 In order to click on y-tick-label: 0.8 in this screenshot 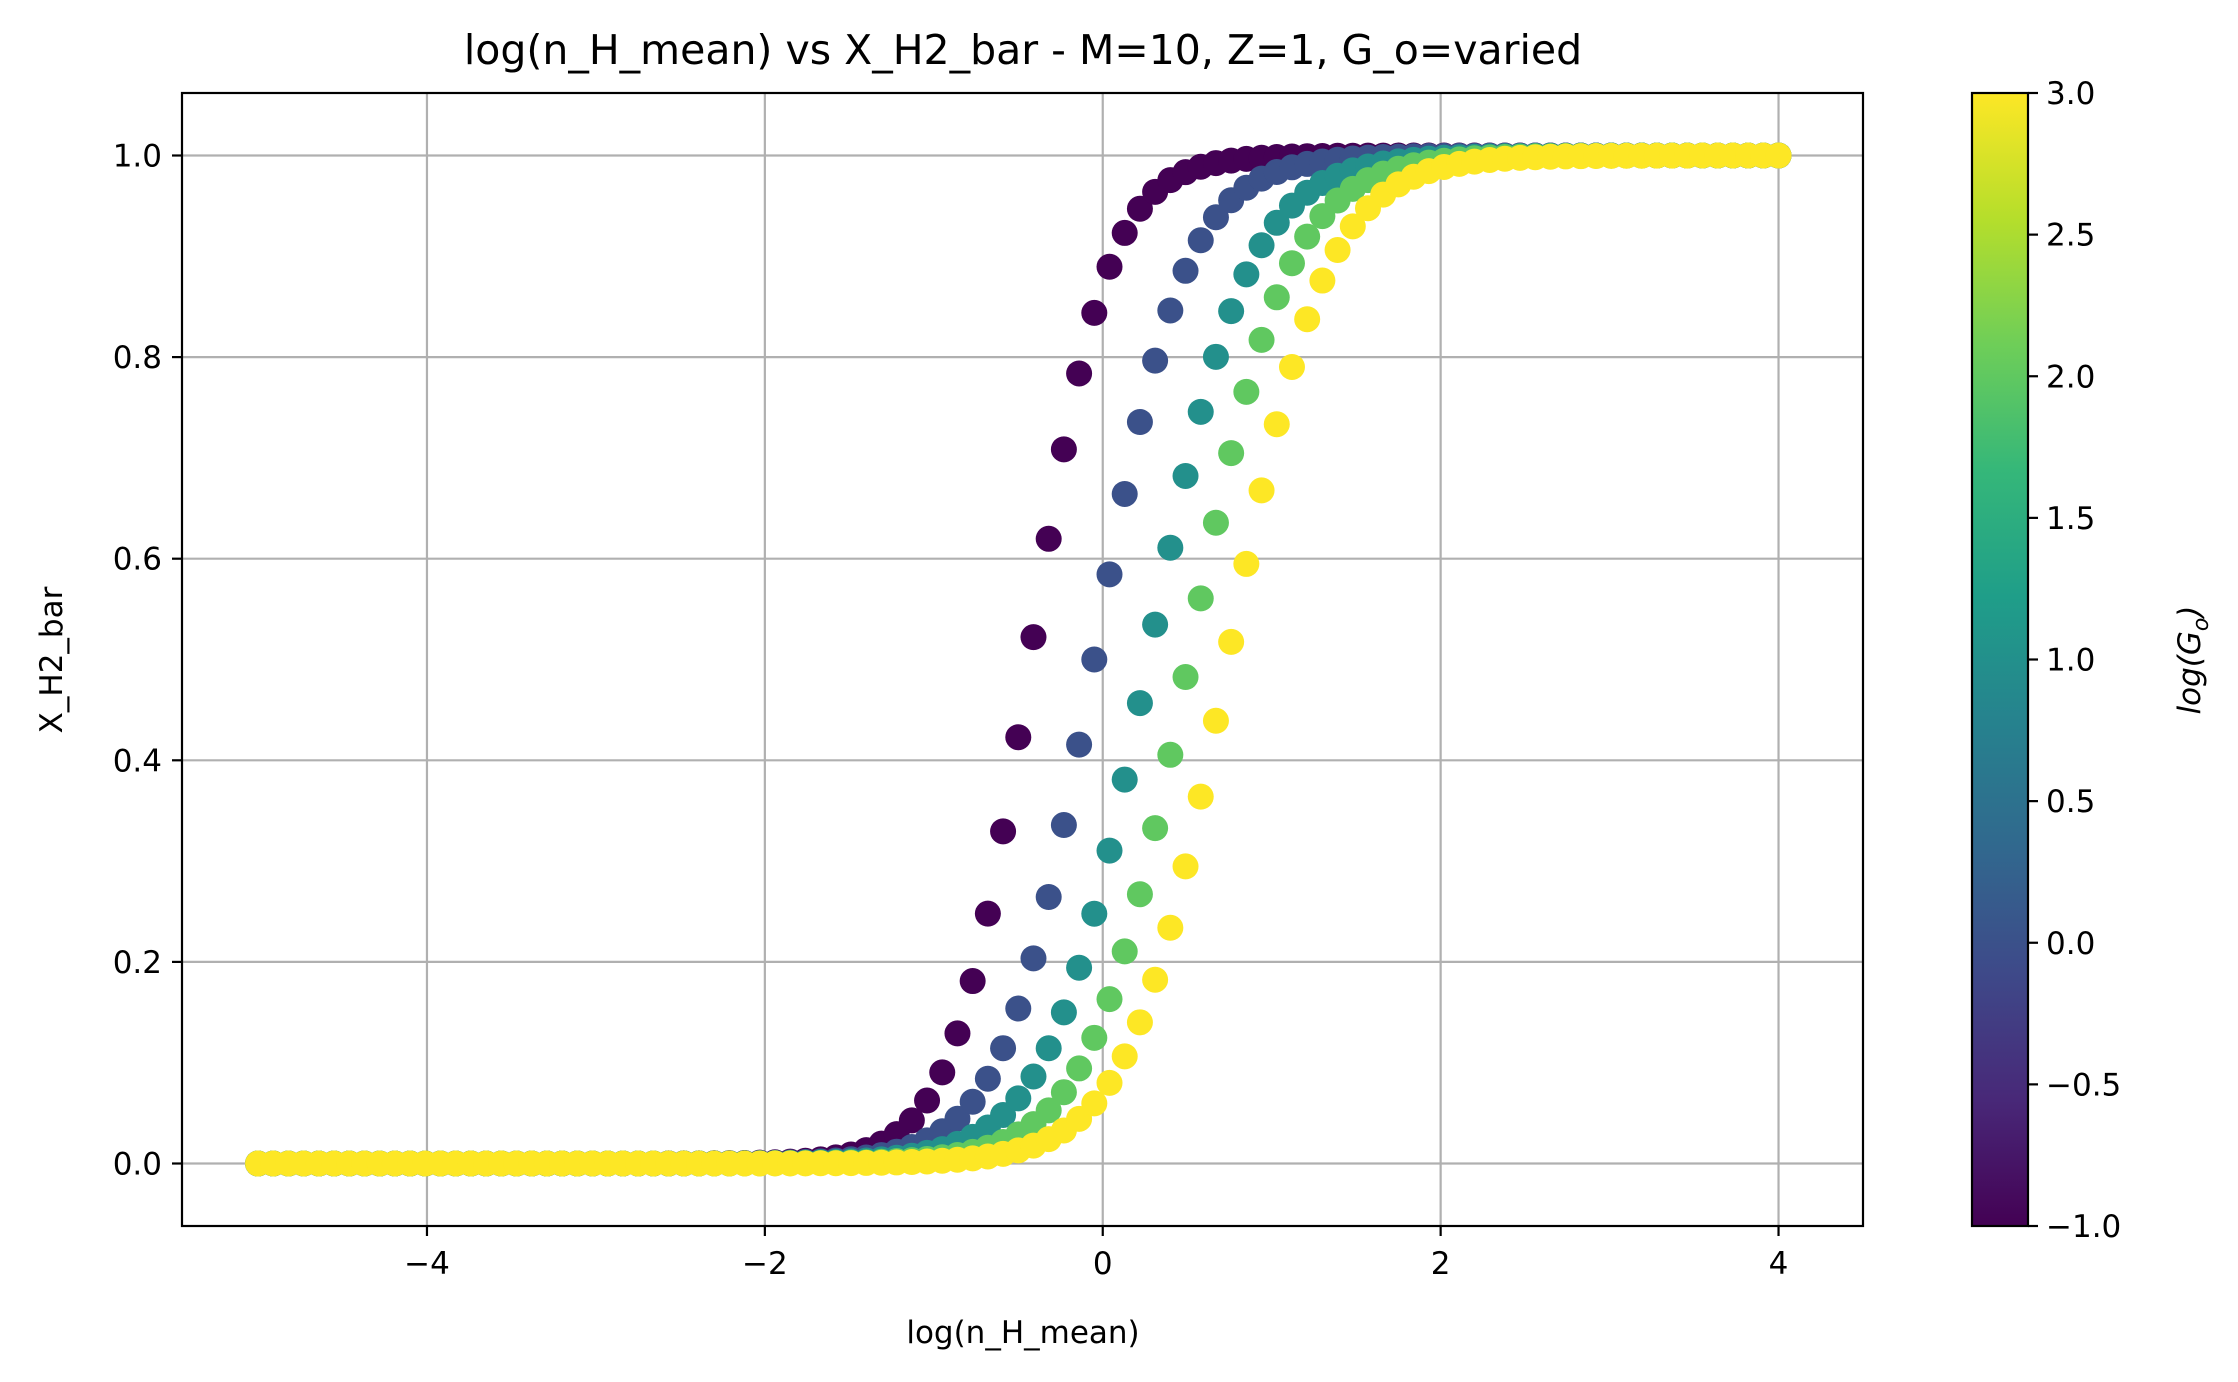, I will do `click(137, 358)`.